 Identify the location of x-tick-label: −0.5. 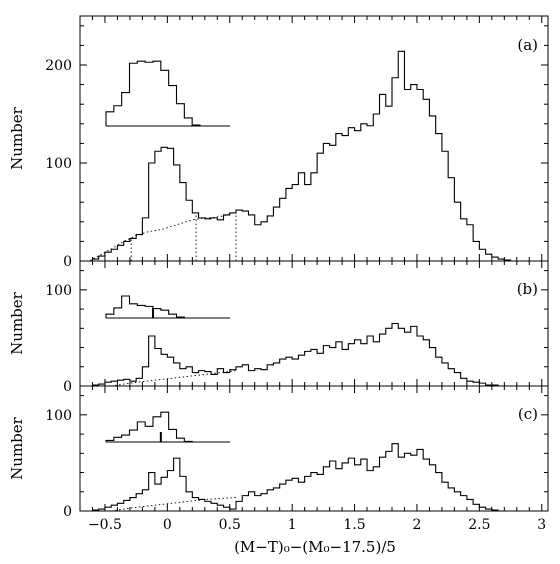
(105, 525).